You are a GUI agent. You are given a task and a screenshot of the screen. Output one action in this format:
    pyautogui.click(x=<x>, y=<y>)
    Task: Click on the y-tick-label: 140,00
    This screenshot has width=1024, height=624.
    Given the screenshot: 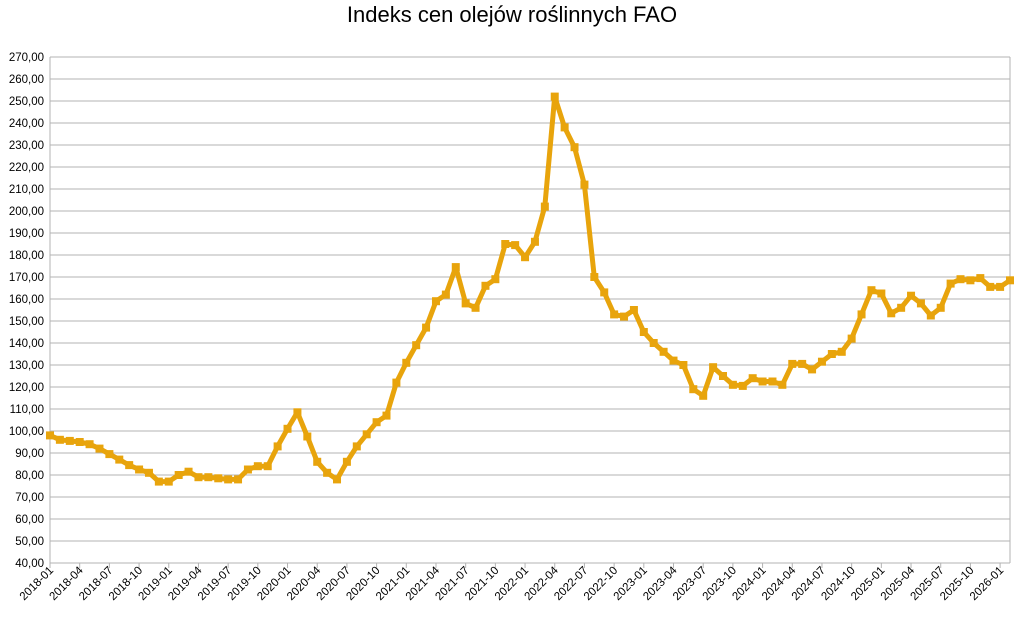 What is the action you would take?
    pyautogui.click(x=26, y=344)
    